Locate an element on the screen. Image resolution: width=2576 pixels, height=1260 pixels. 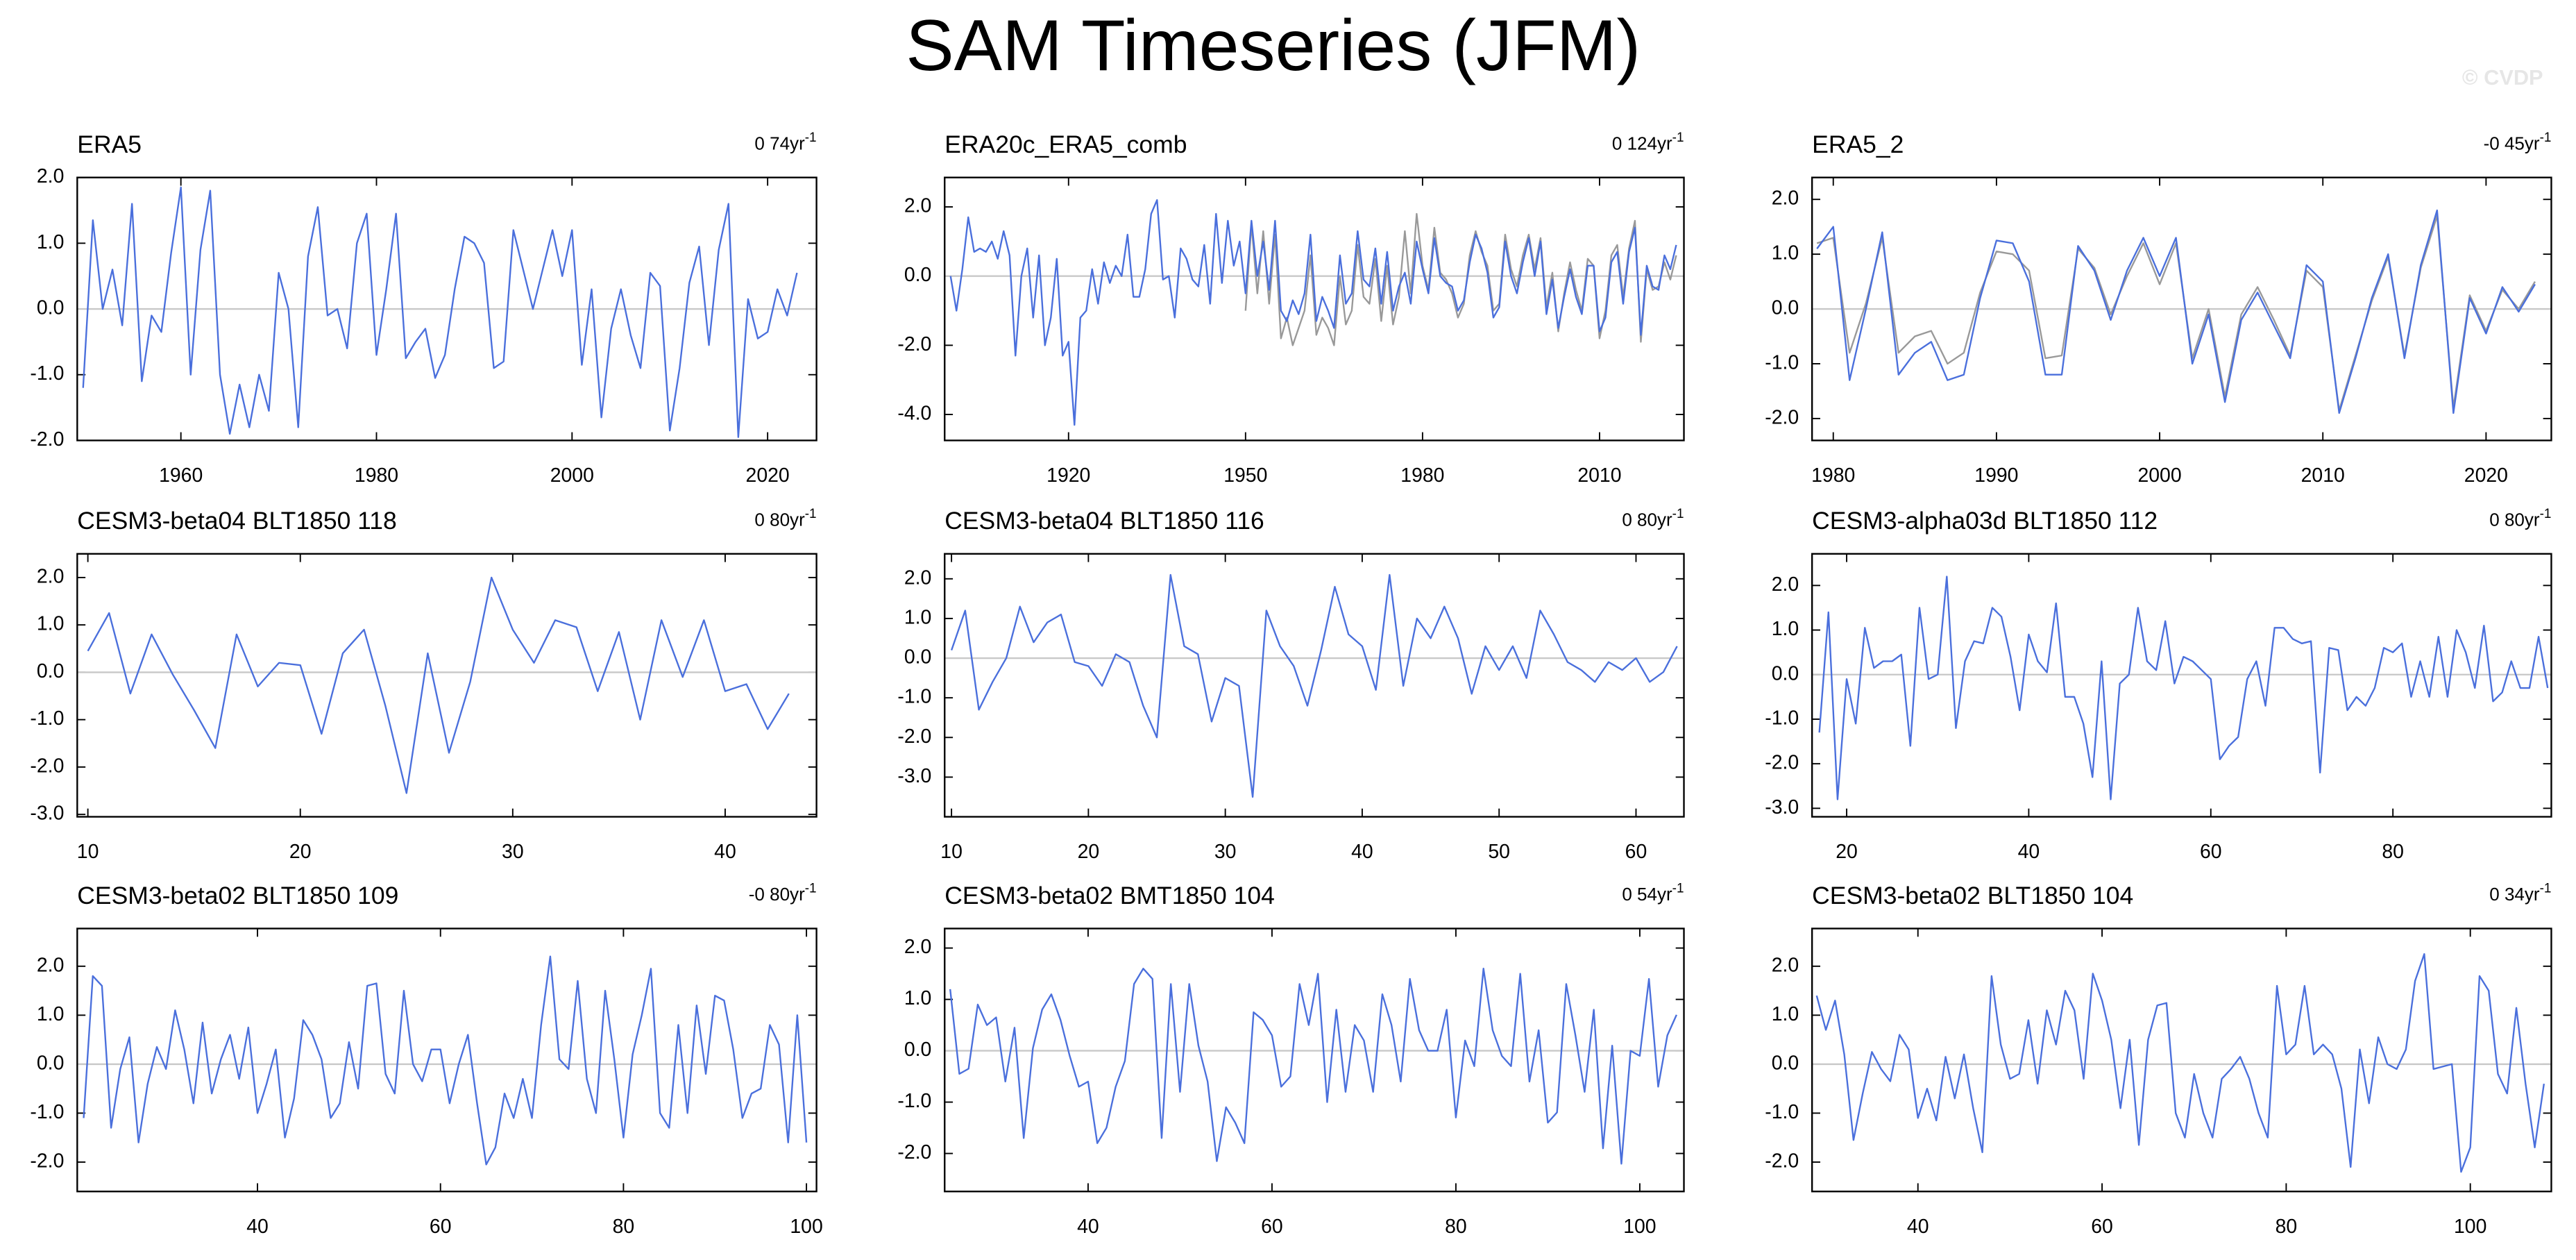
trend-label: -0 45yr-1 is located at coordinates (2518, 142).